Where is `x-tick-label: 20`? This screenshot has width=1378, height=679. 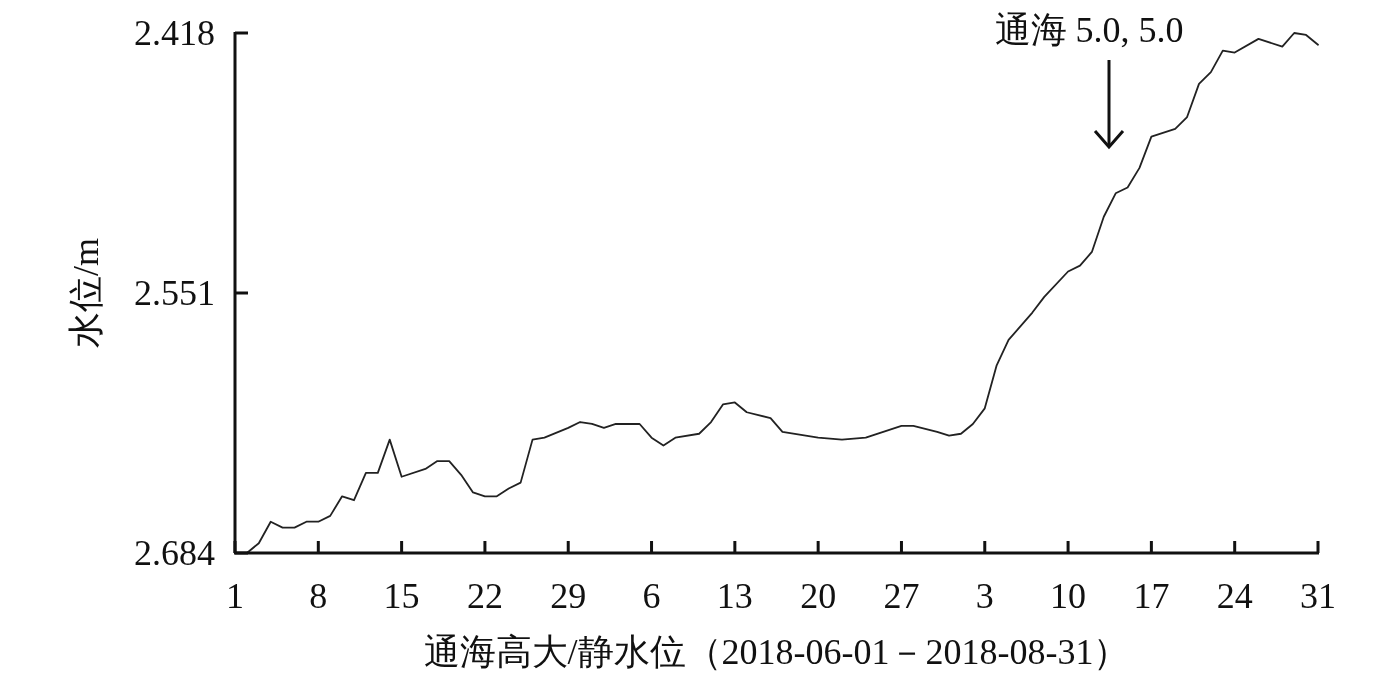 x-tick-label: 20 is located at coordinates (818, 596).